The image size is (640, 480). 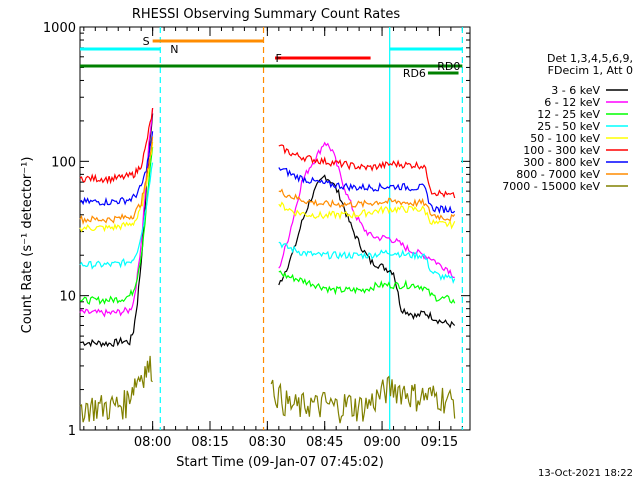 I want to click on legend-entry-label: 300 - 800 keV, so click(x=561, y=162).